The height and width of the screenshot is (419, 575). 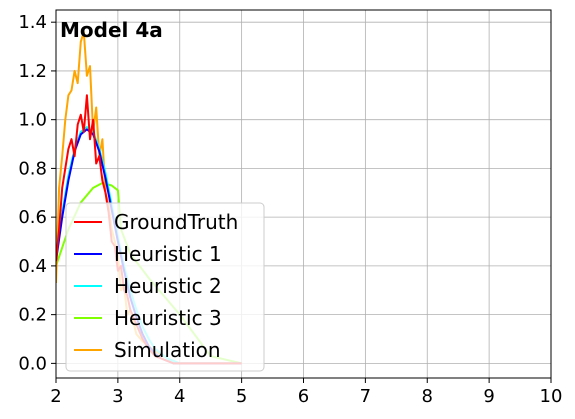 I want to click on legend-box, so click(x=165, y=287).